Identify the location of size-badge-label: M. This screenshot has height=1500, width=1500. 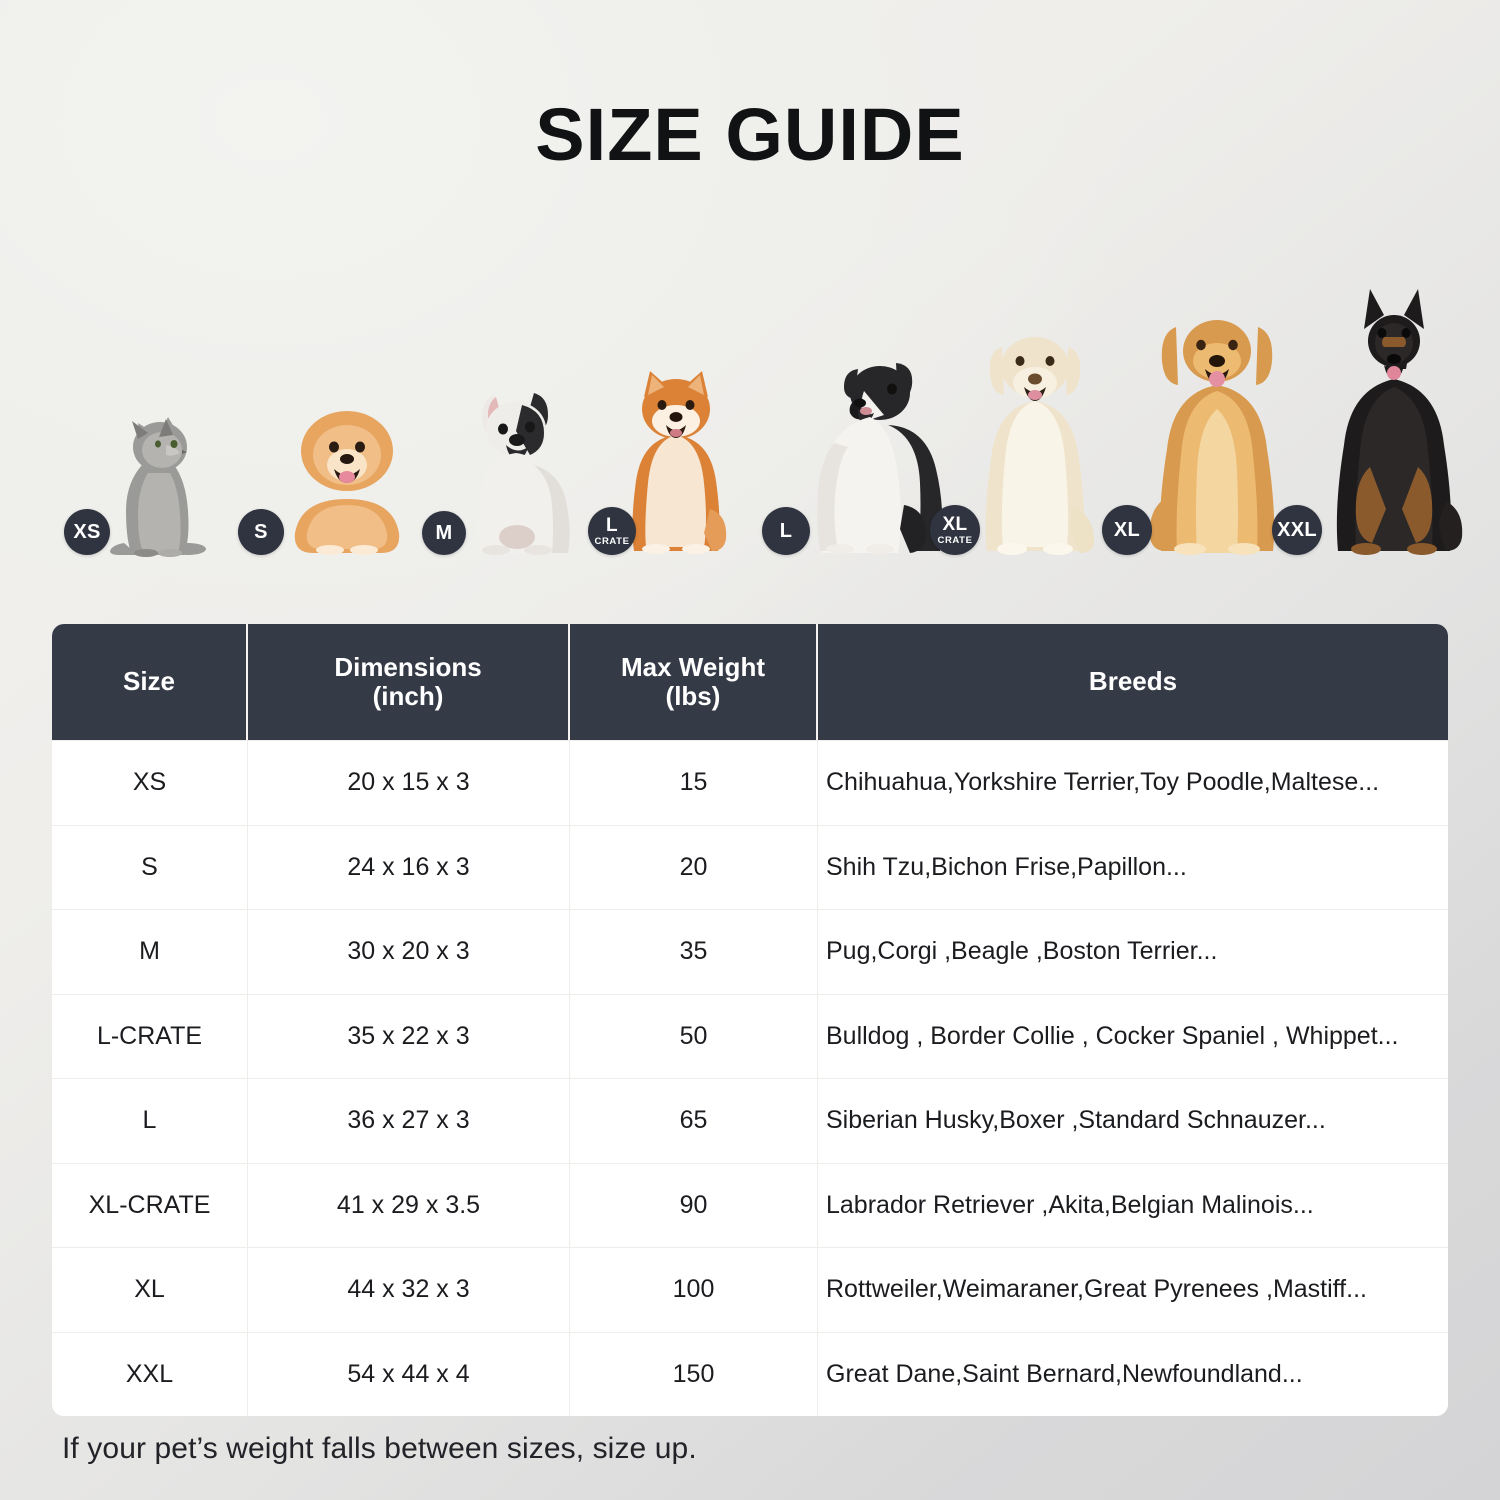
(444, 533).